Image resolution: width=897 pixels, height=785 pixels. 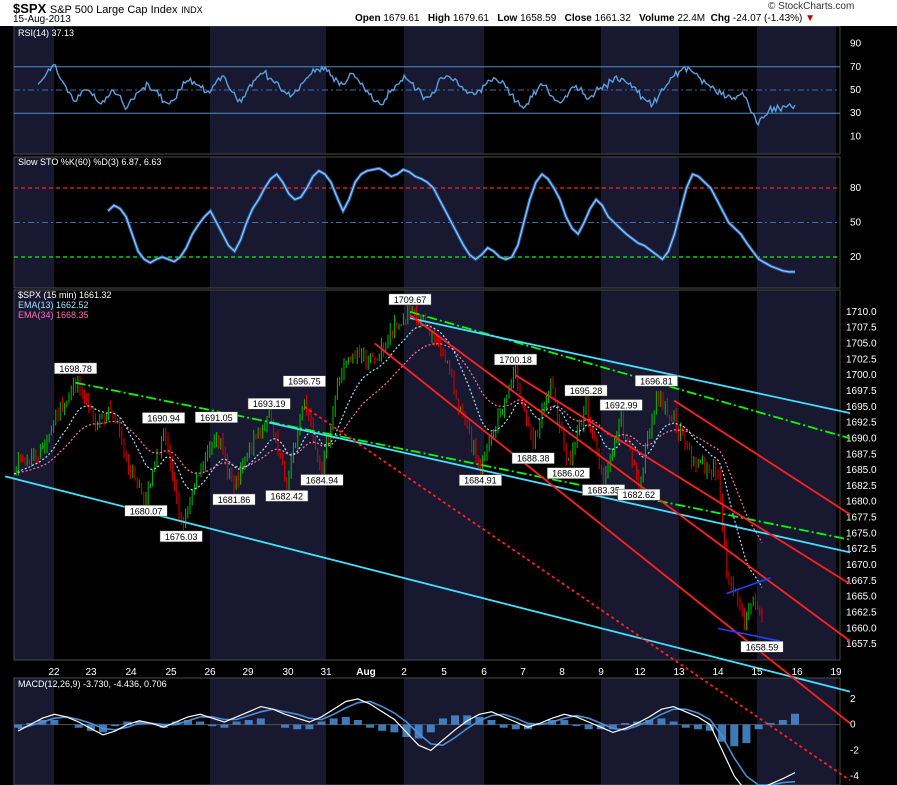 I want to click on price-annotation: 1693.19, so click(x=269, y=404).